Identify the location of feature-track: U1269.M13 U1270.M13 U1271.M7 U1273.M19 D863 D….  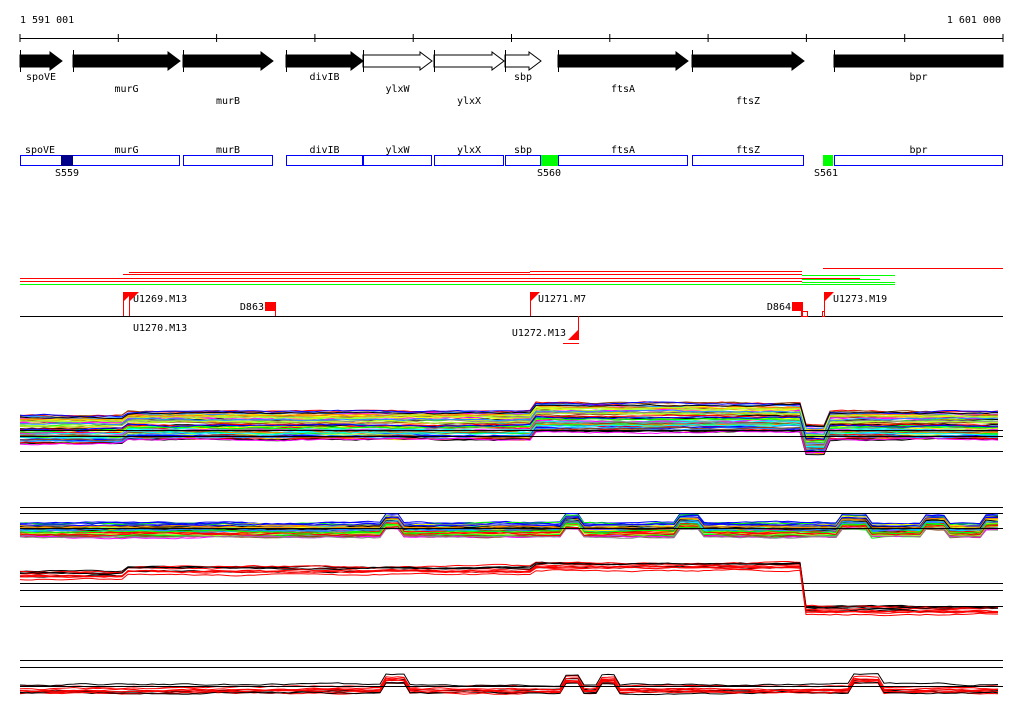
(511, 318).